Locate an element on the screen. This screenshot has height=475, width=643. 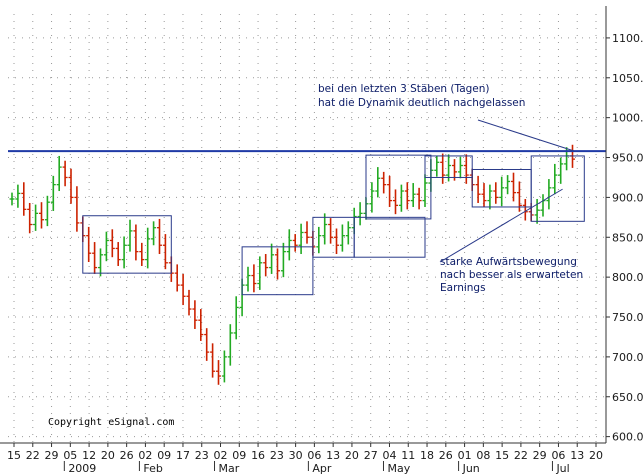
x-tick-label: 08 is located at coordinates (483, 455).